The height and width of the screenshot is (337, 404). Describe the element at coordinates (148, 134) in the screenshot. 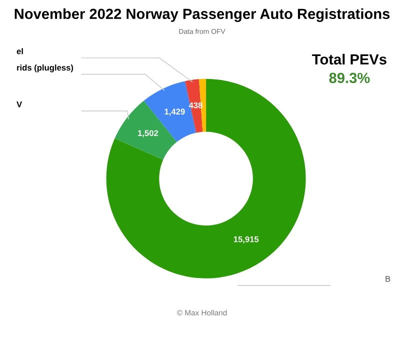

I see `data-label: 1,502` at that location.